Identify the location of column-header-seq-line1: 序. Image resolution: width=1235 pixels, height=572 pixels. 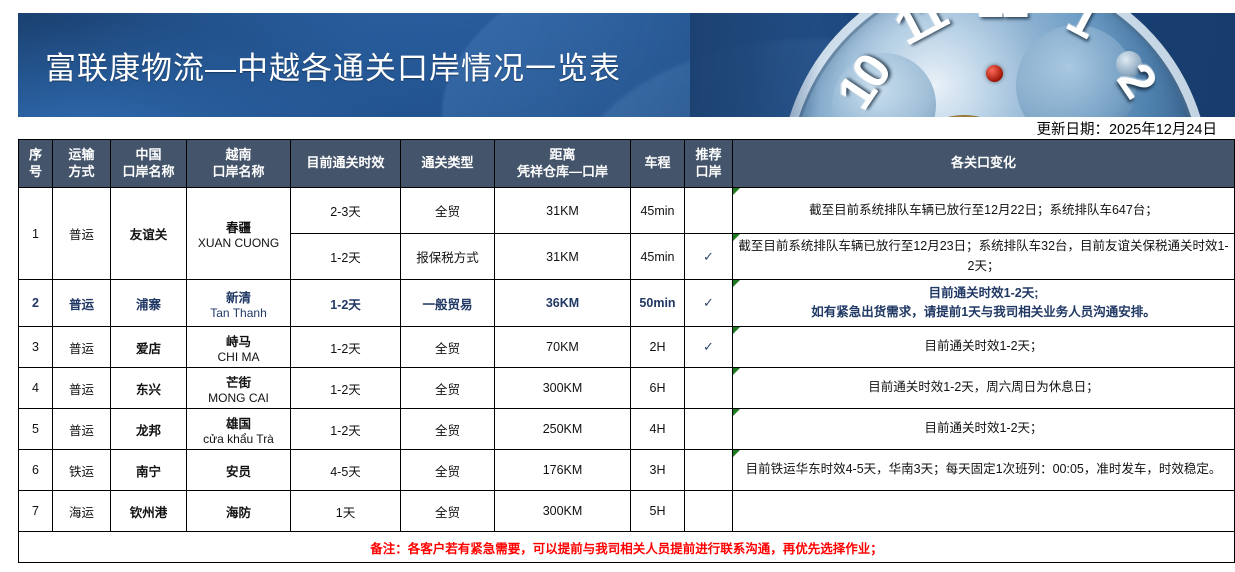
(35, 155).